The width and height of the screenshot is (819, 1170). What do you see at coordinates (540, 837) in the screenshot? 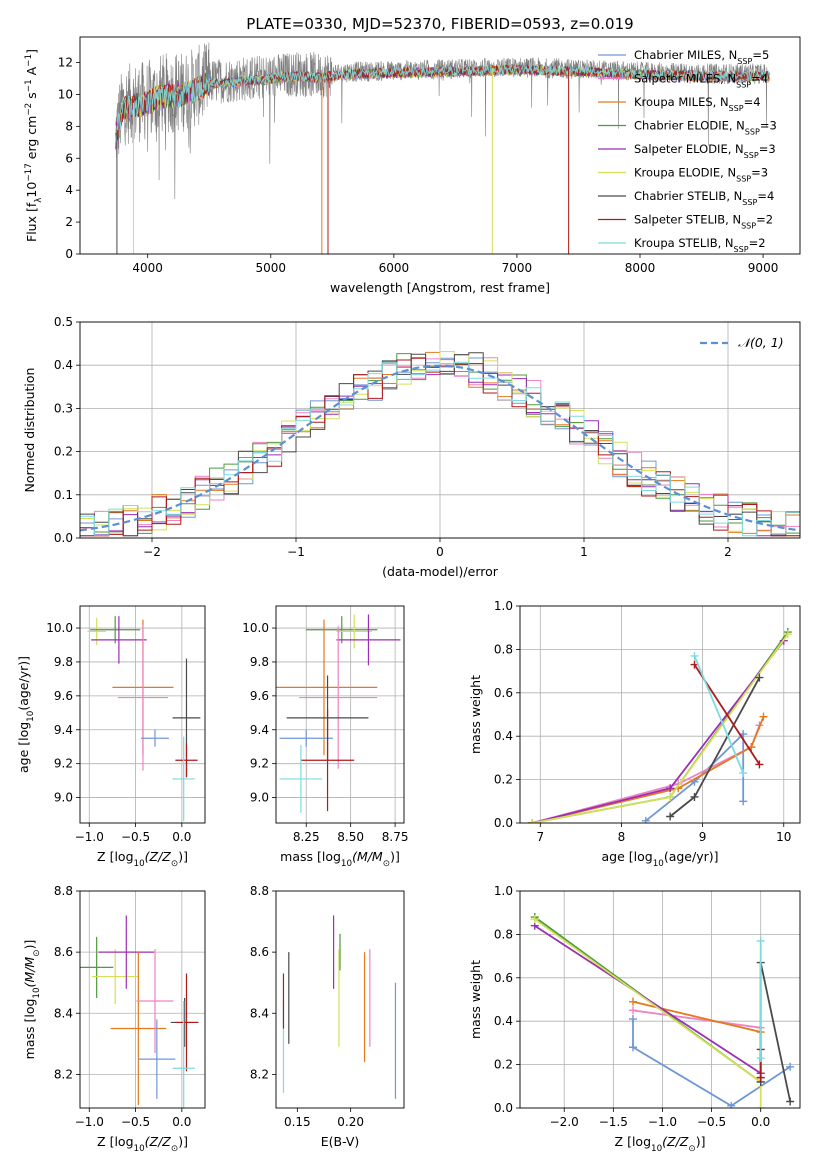
I see `x-tick-label: 7` at bounding box center [540, 837].